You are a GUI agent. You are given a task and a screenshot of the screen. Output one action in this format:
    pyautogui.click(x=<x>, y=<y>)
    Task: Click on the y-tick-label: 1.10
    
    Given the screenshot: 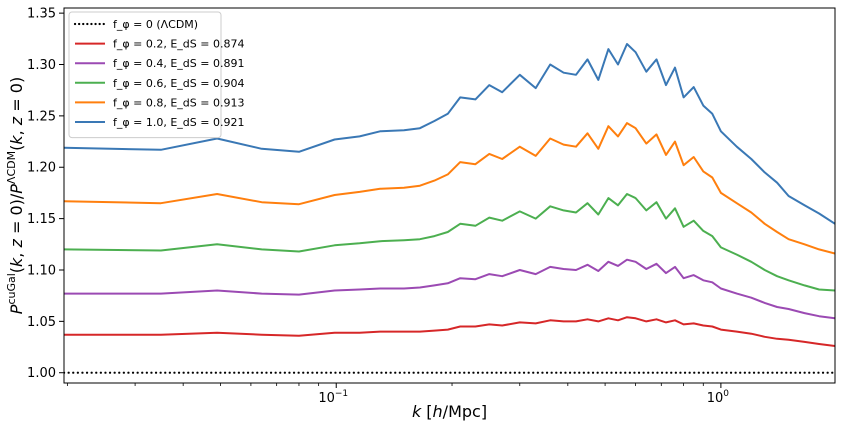 What is the action you would take?
    pyautogui.click(x=41, y=270)
    